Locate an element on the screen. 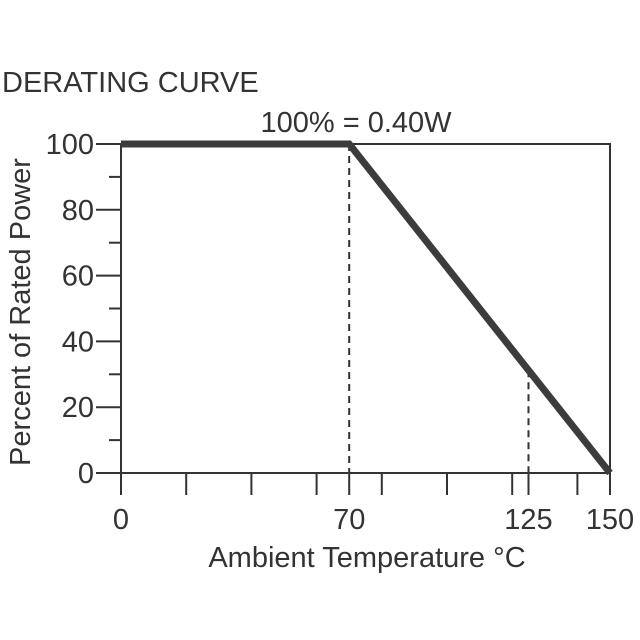 Image resolution: width=640 pixels, height=640 pixels. y-tick-label: 60 is located at coordinates (78, 277).